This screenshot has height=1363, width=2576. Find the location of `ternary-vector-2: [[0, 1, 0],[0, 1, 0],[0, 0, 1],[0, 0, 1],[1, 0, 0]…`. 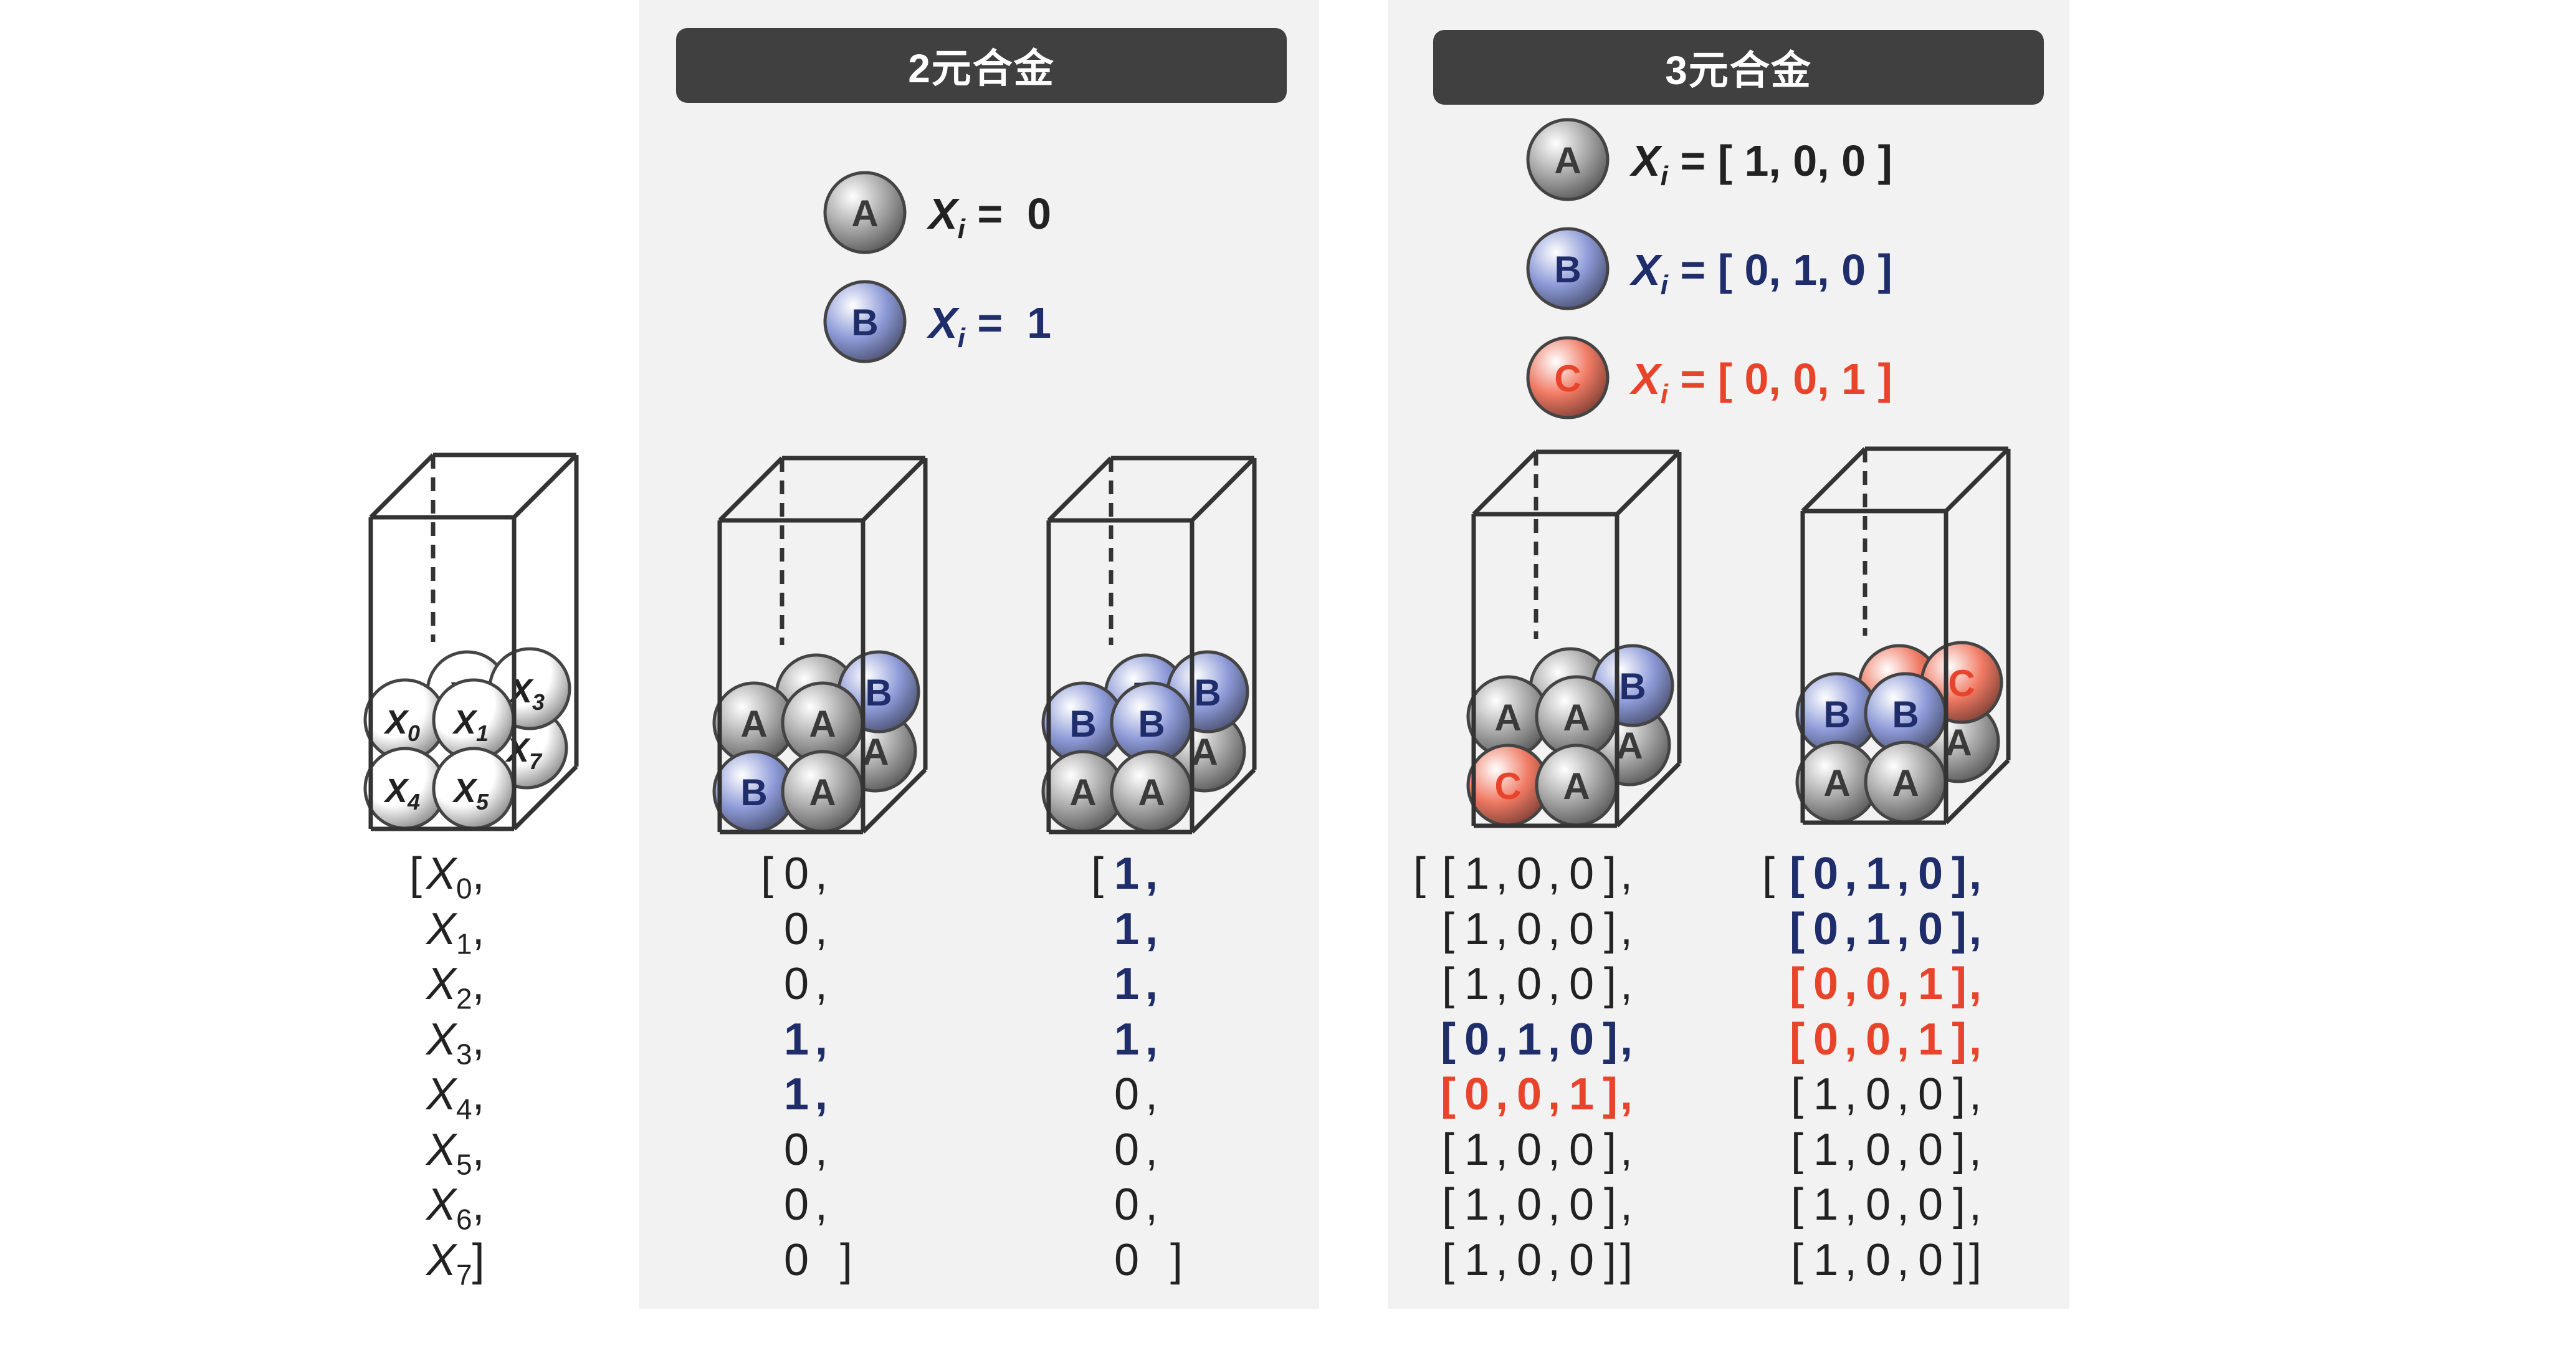

ternary-vector-2: [[0, 1, 0],[0, 1, 0],[0, 0, 1],[0, 0, 1],[1, 0, 0]… is located at coordinates (1872, 1067).